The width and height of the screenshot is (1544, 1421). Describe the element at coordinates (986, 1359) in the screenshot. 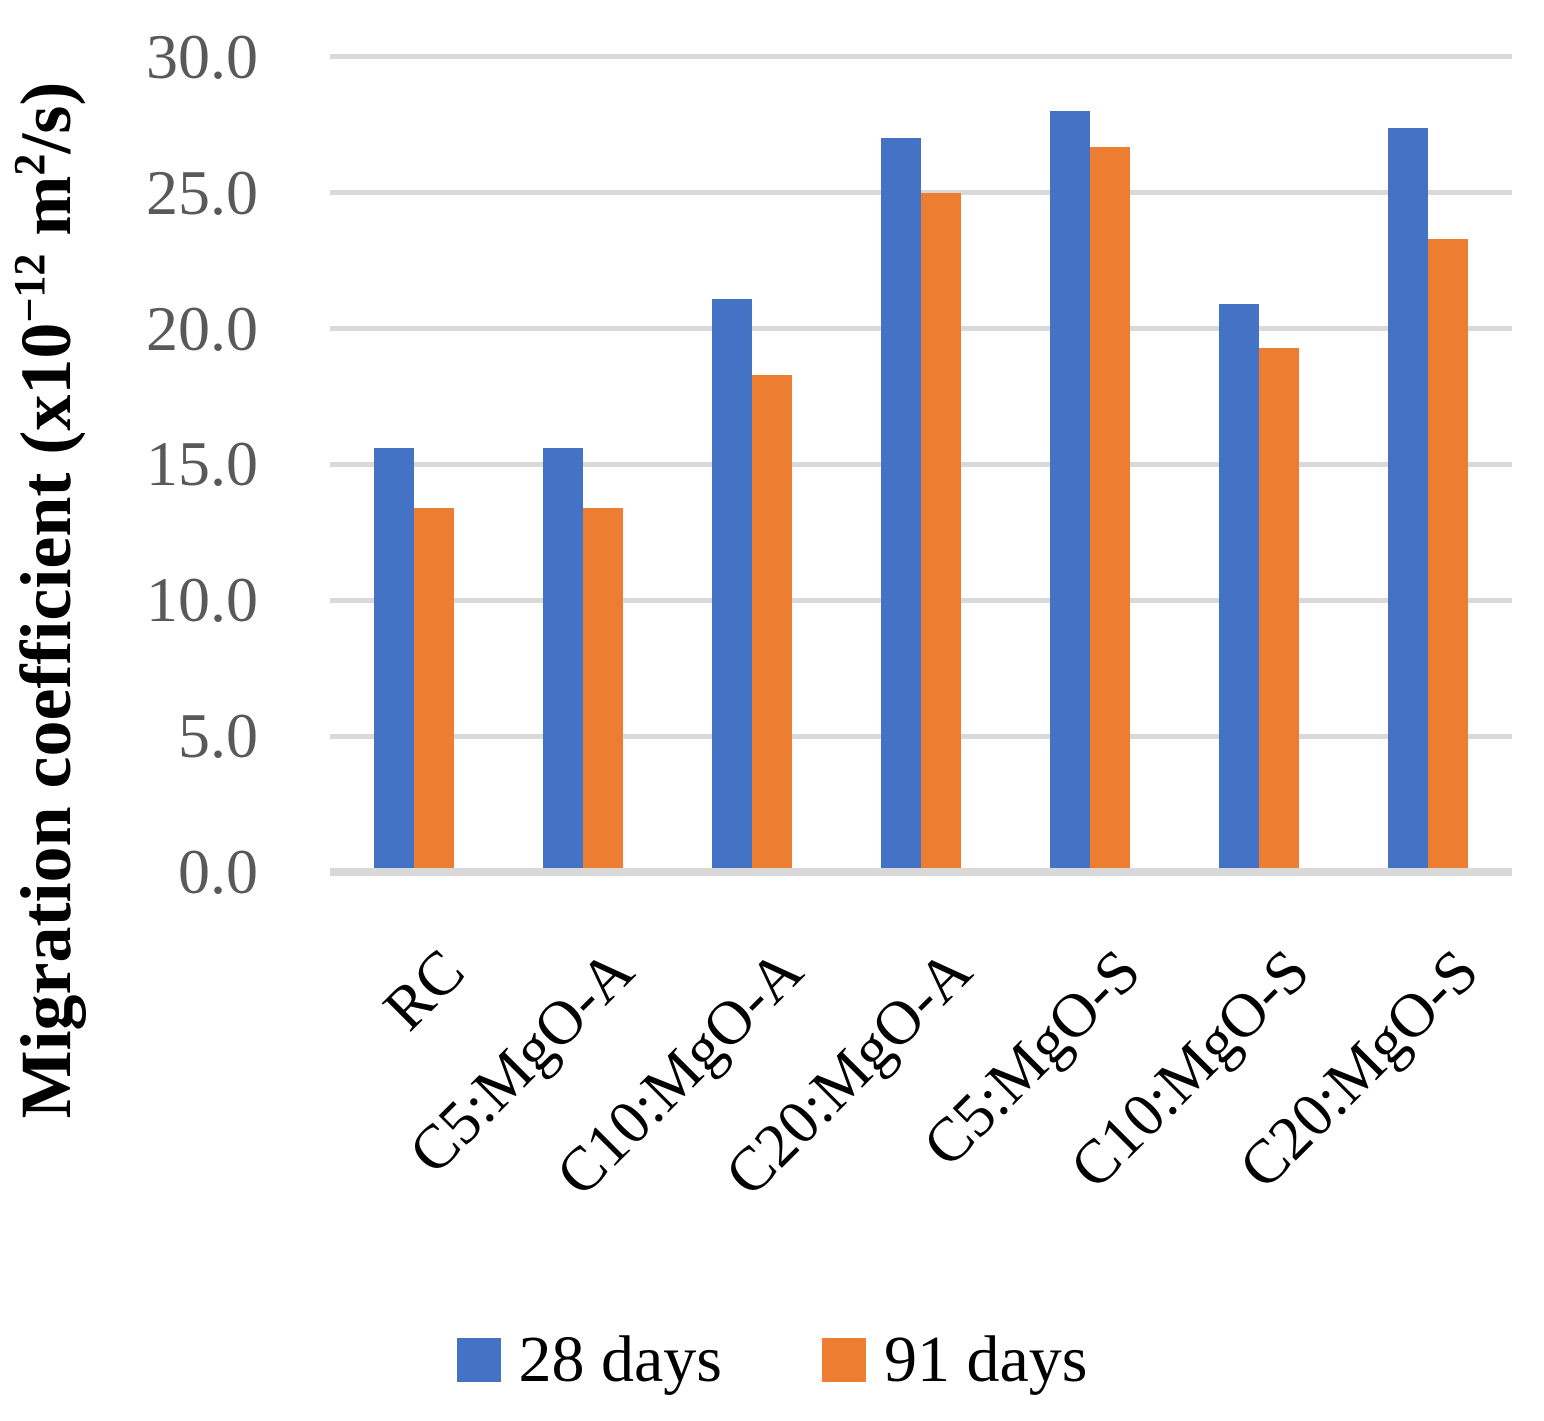

I see `legend-label-91-days: 91 days` at that location.